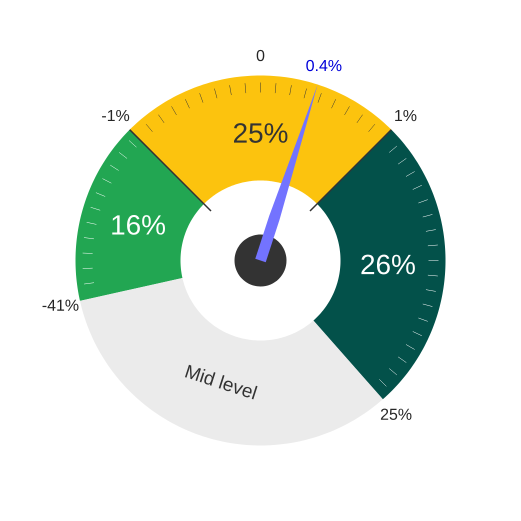 This screenshot has height=521, width=521. Describe the element at coordinates (396, 414) in the screenshot. I see `text: 25%` at that location.